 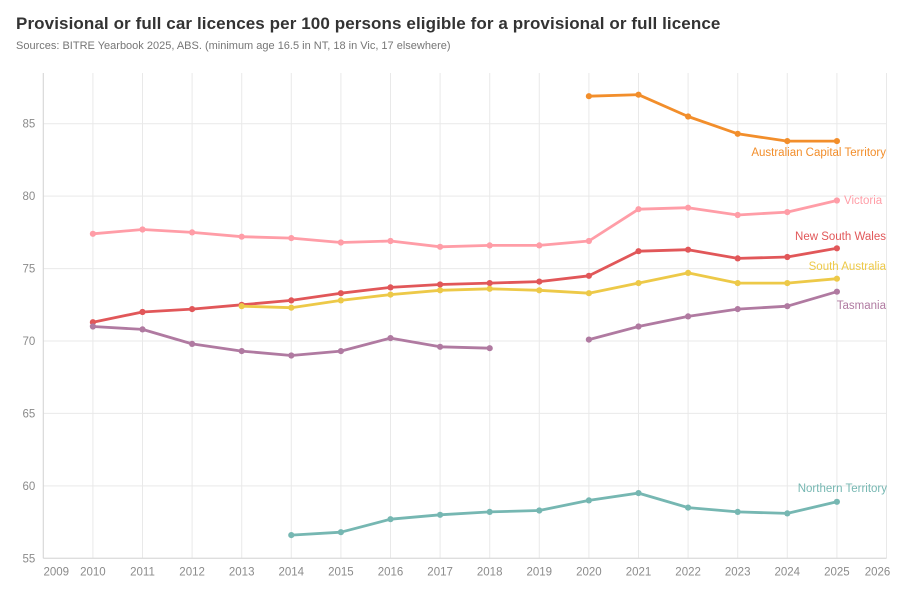 I want to click on data-point-northern-territory-2025, so click(x=837, y=501).